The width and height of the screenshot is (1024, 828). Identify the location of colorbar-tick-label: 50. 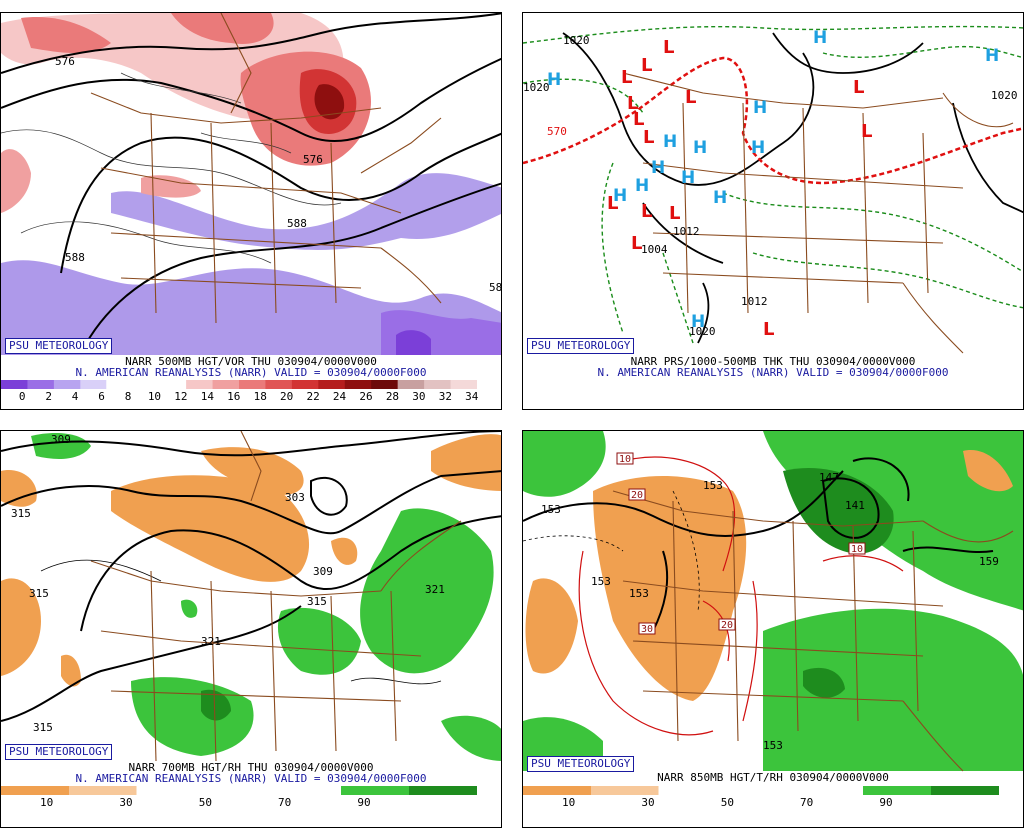
(727, 802).